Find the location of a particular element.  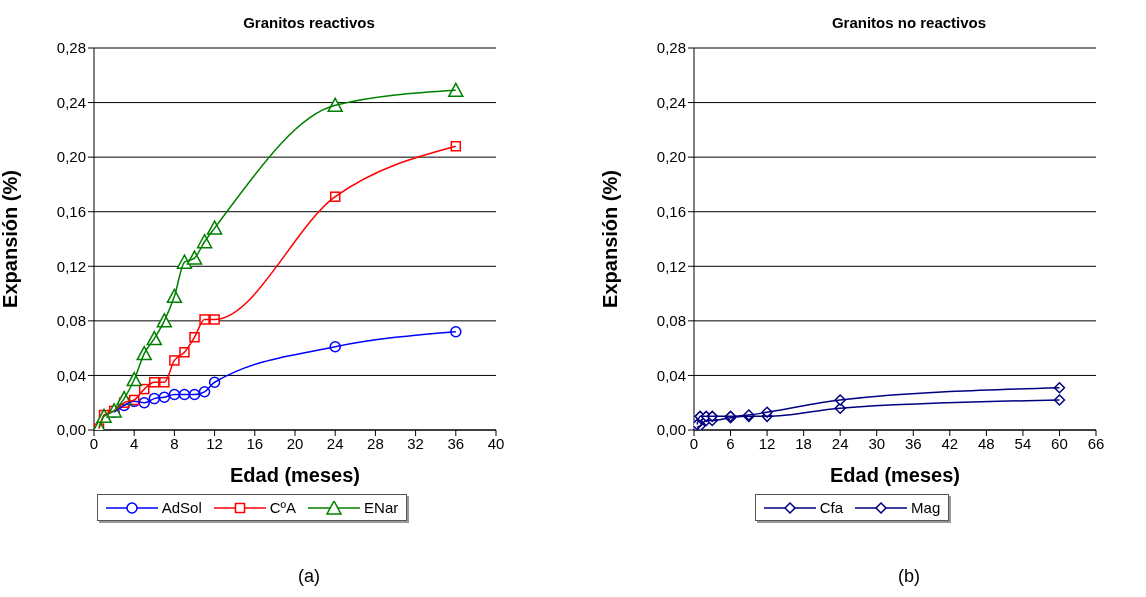

x-tick-label: 16 is located at coordinates (255, 443).